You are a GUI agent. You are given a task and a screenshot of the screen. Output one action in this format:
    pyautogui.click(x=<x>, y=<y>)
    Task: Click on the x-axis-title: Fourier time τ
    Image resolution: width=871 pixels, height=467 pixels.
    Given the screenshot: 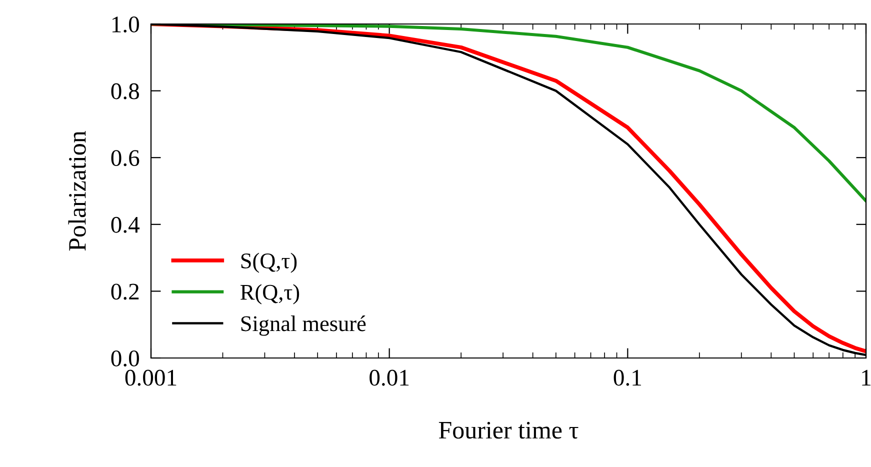 What is the action you would take?
    pyautogui.click(x=508, y=430)
    